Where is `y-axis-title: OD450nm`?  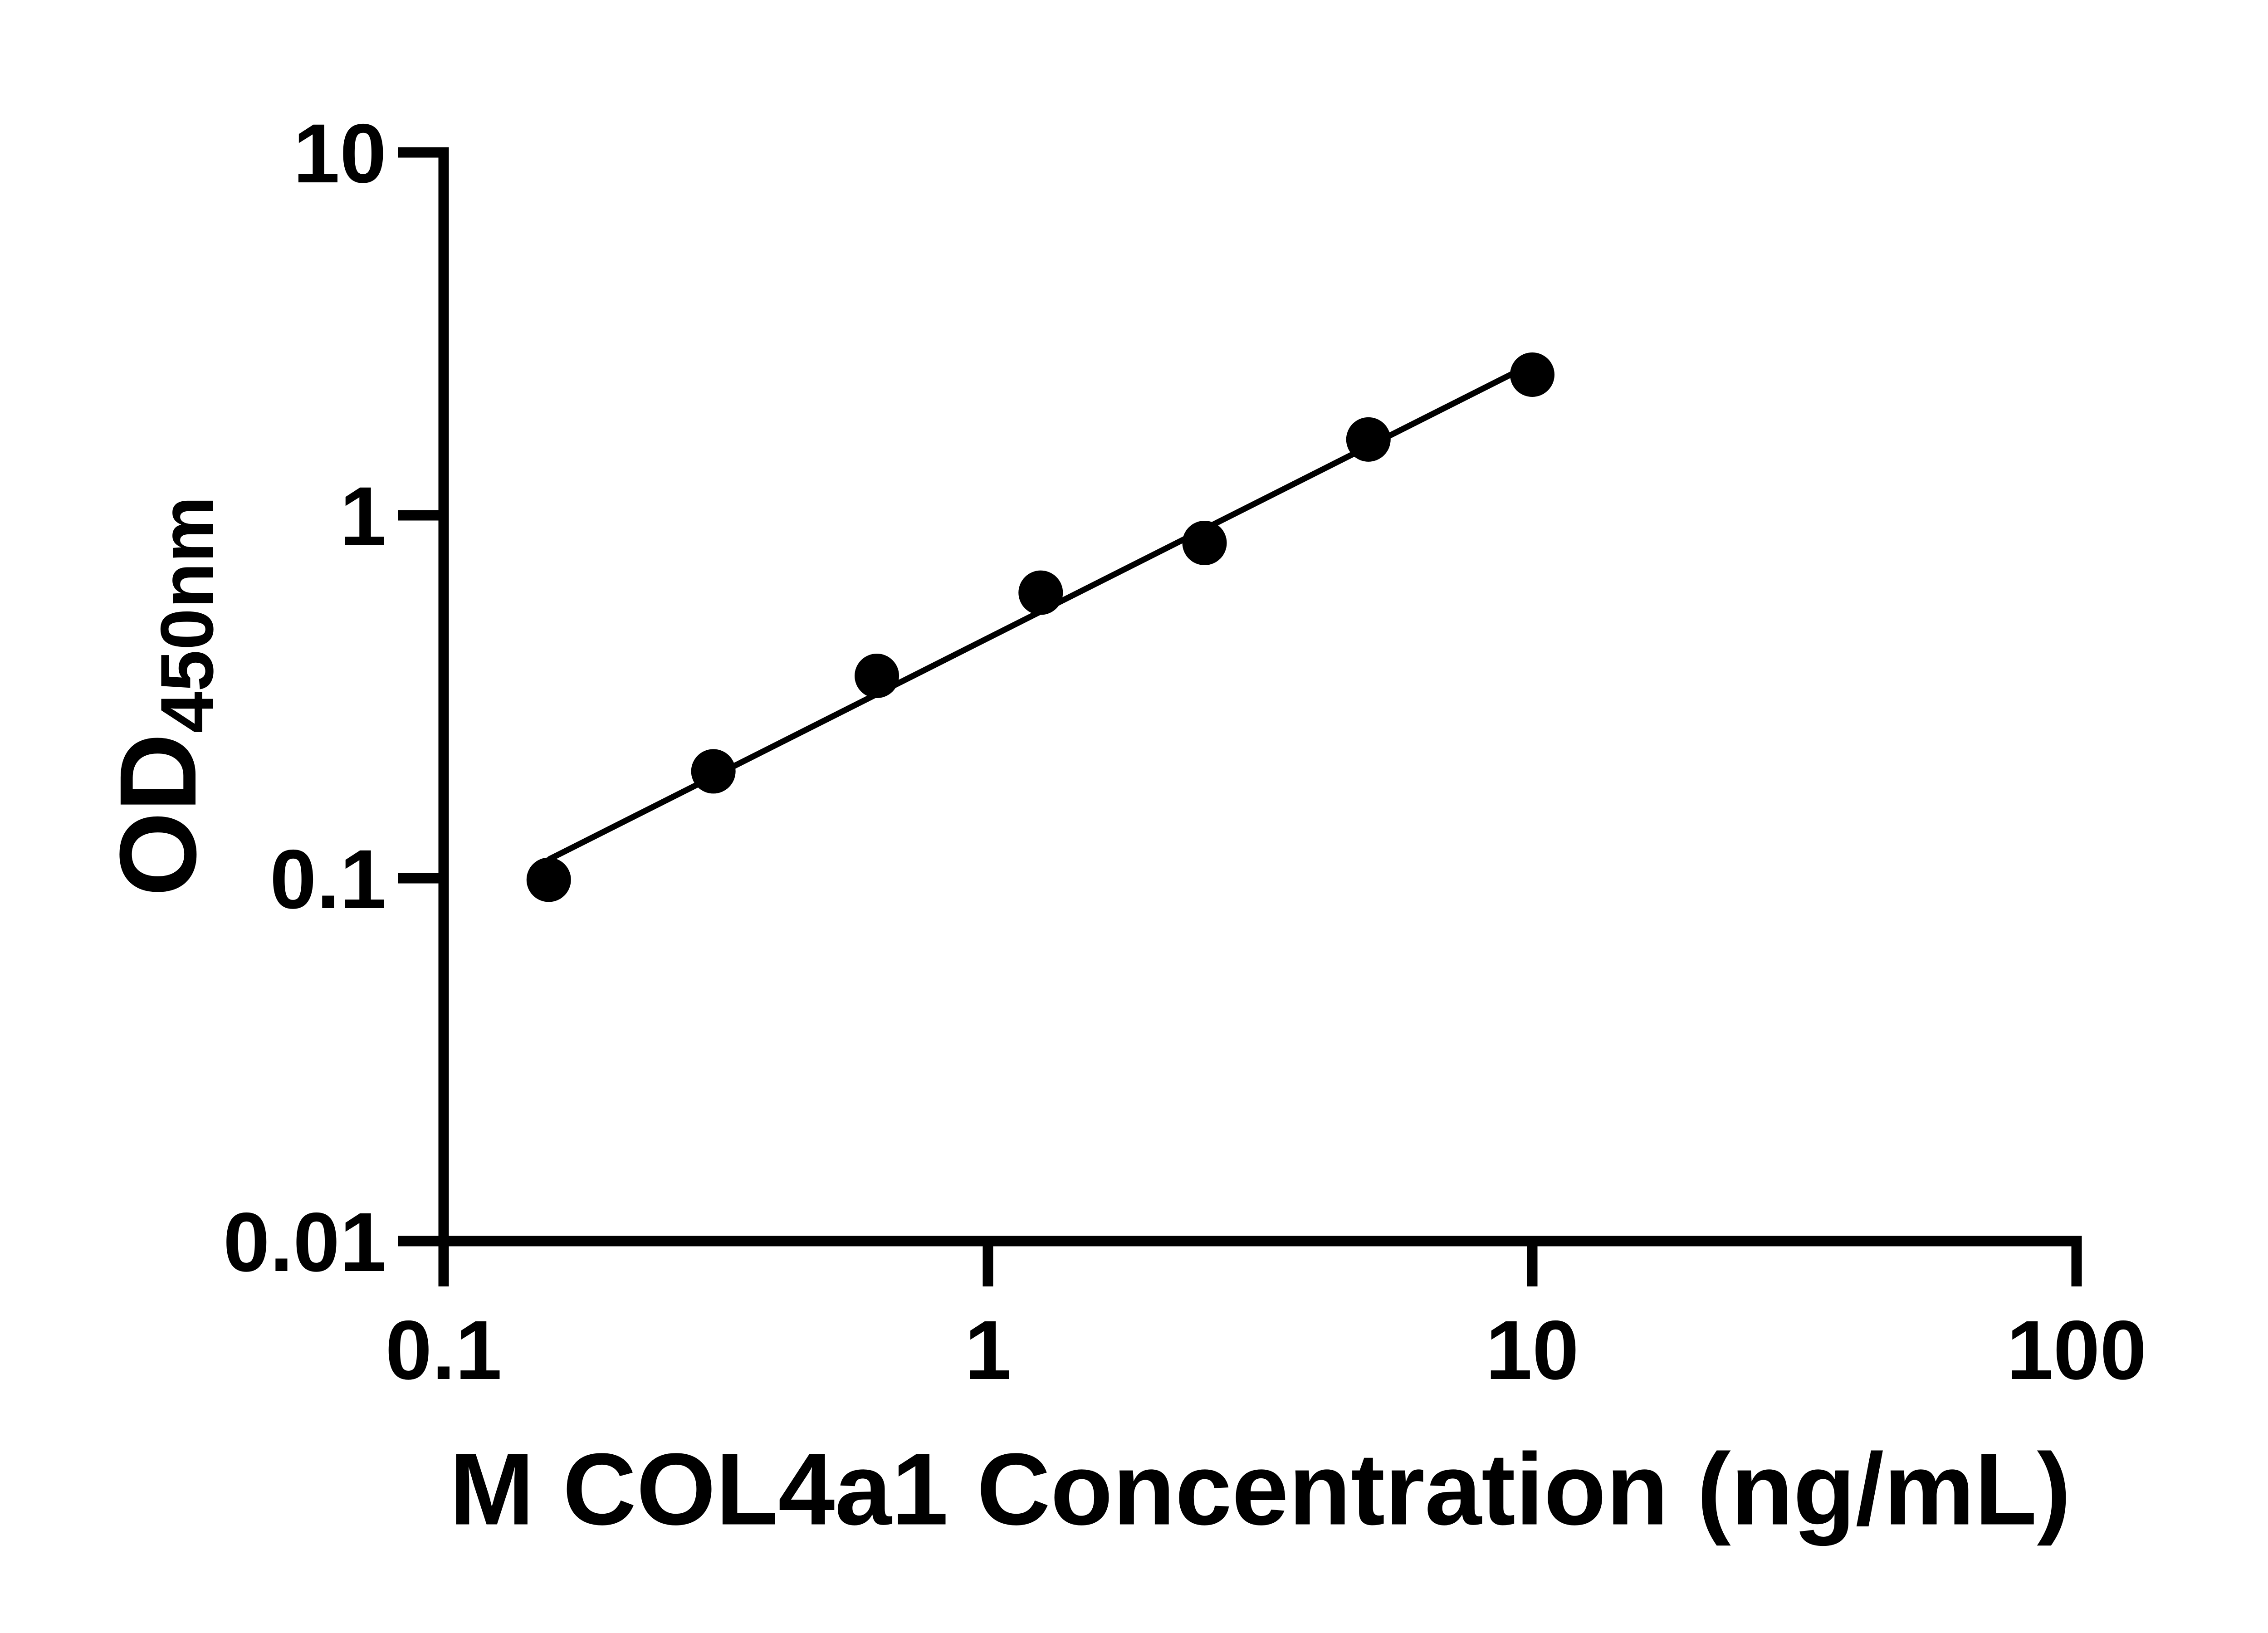 y-axis-title: OD450nm is located at coordinates (162, 696).